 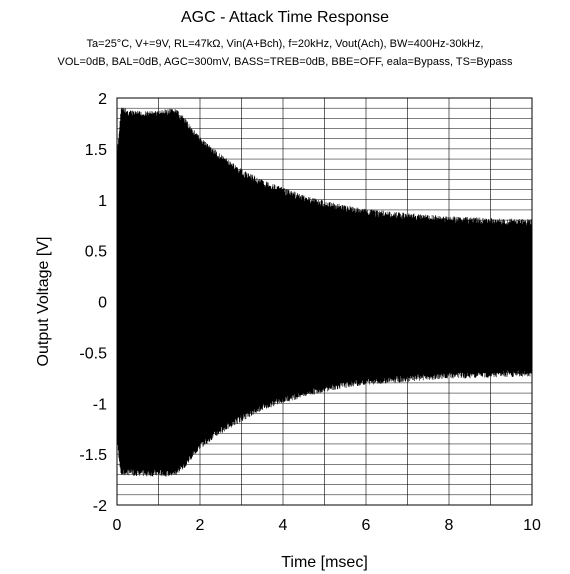 What do you see at coordinates (366, 525) in the screenshot?
I see `x-tick-label: 6` at bounding box center [366, 525].